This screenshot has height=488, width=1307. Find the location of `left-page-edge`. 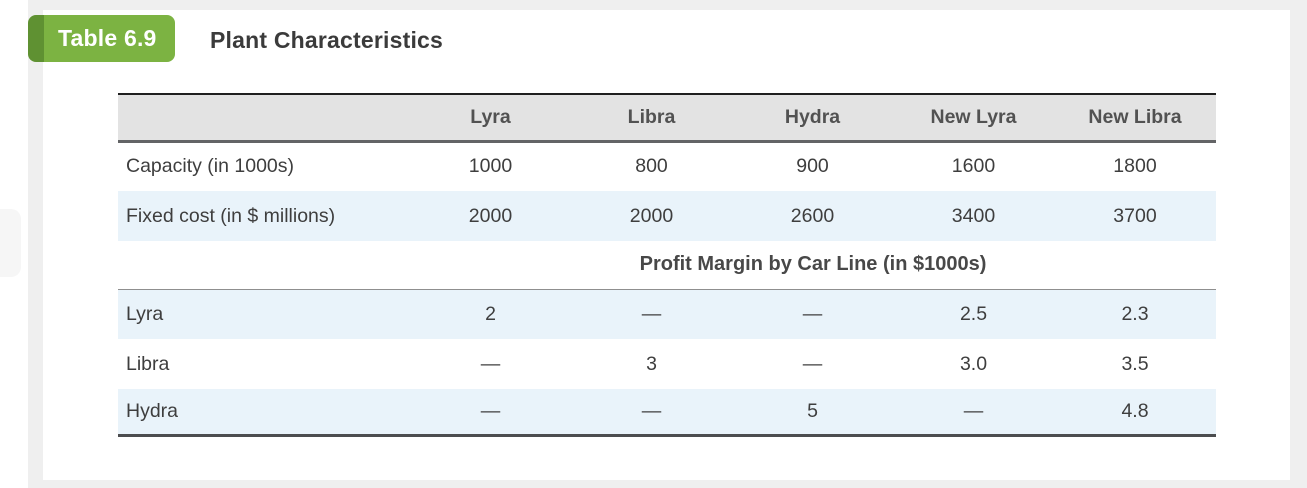

left-page-edge is located at coordinates (14, 244).